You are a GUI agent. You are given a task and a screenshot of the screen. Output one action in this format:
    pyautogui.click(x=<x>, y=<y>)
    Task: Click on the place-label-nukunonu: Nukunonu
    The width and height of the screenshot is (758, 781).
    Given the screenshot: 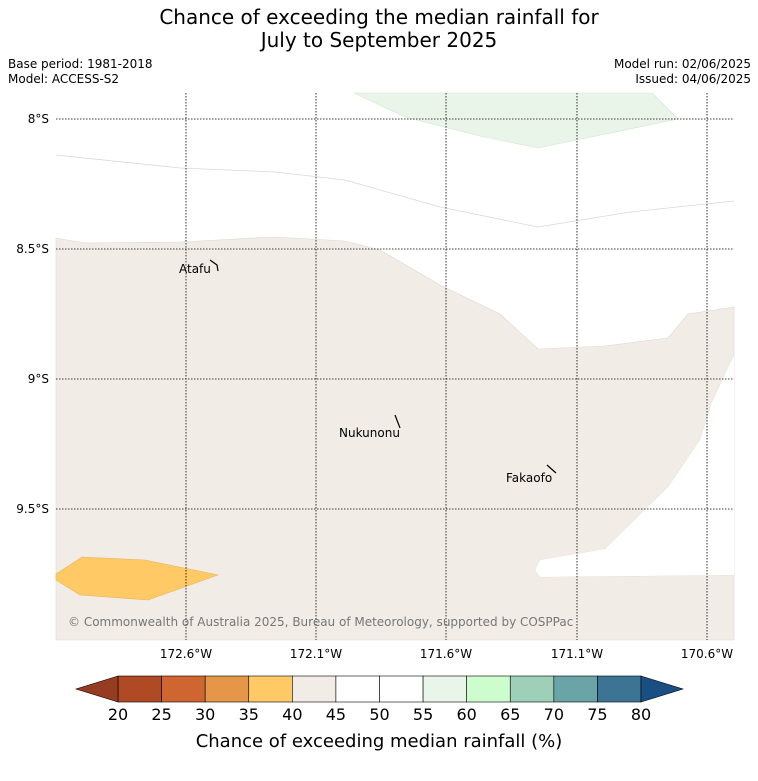 What is the action you would take?
    pyautogui.click(x=369, y=433)
    